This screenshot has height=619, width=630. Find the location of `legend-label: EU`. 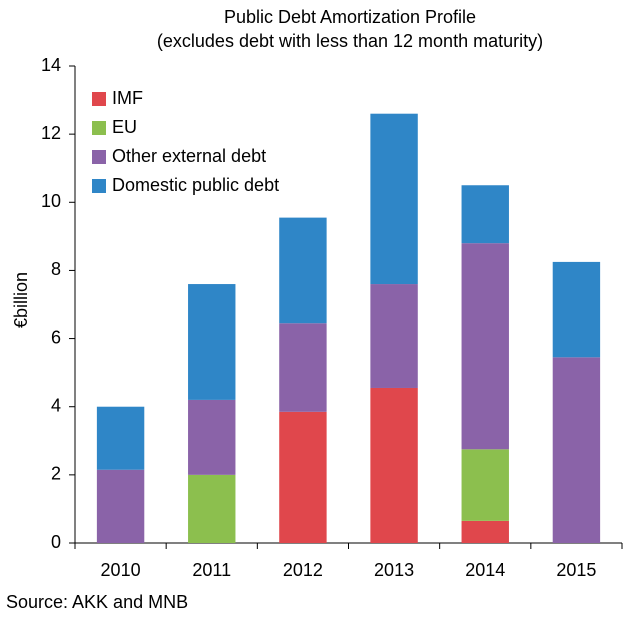

legend-label: EU is located at coordinates (124, 127).